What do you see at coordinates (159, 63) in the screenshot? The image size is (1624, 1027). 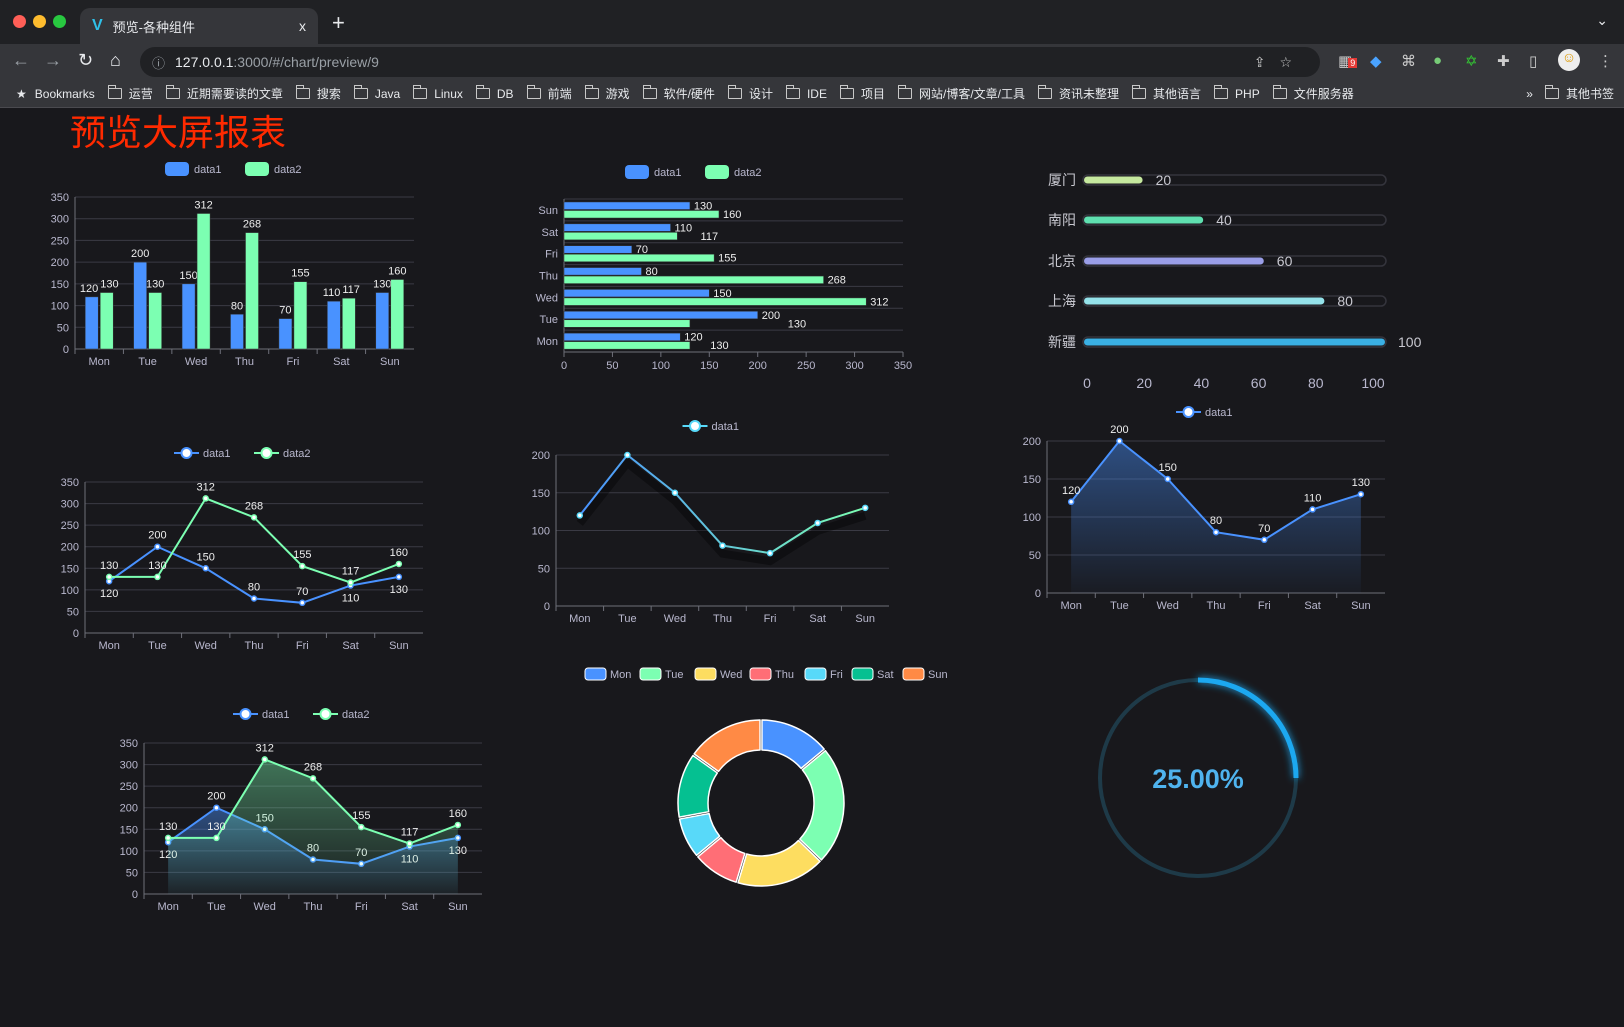 I see `site-info-icon: ⓘ` at bounding box center [159, 63].